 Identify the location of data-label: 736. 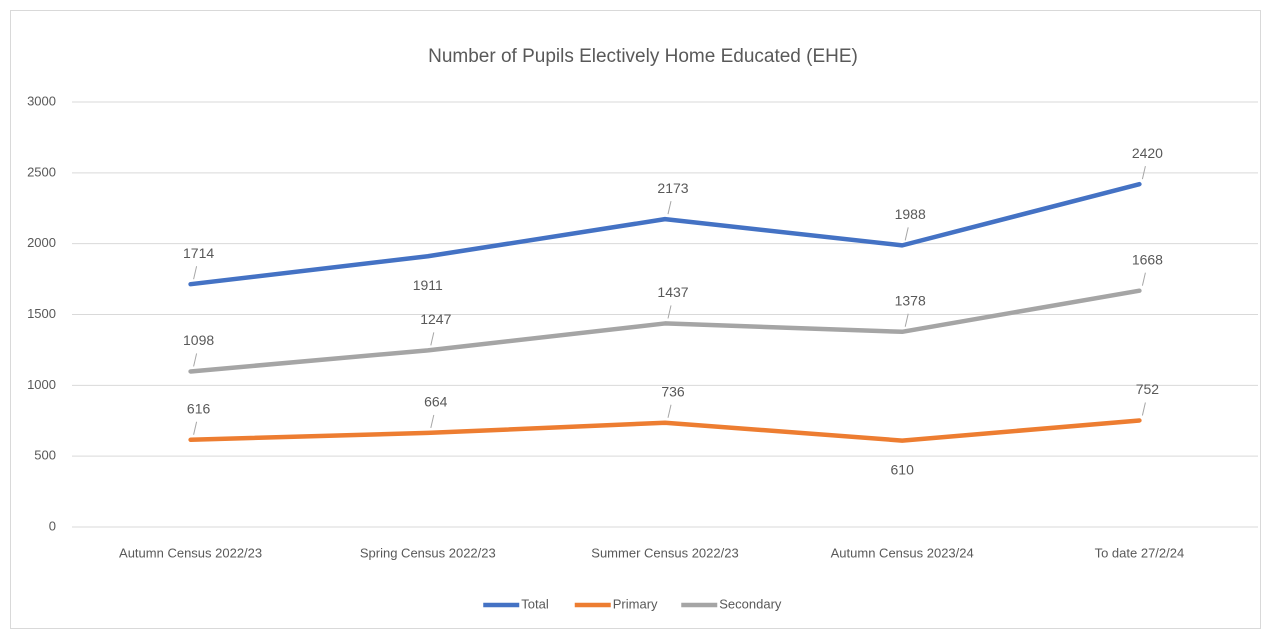
(673, 391).